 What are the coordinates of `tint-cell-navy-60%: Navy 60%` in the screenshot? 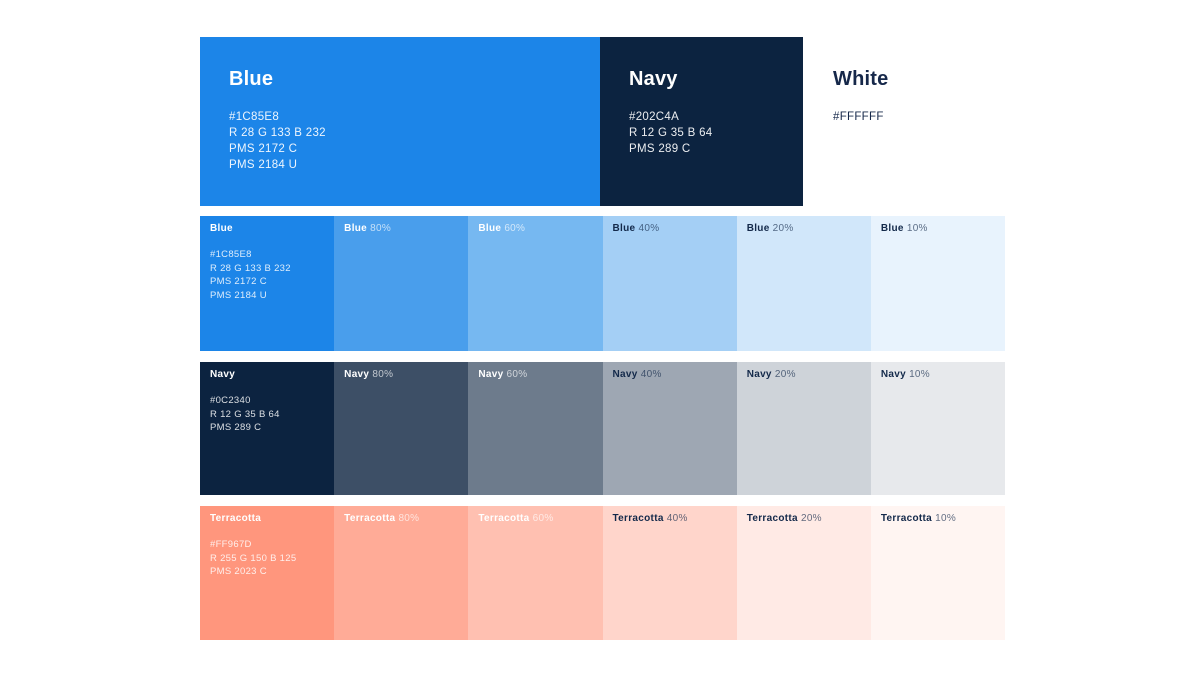 It's located at (535, 428).